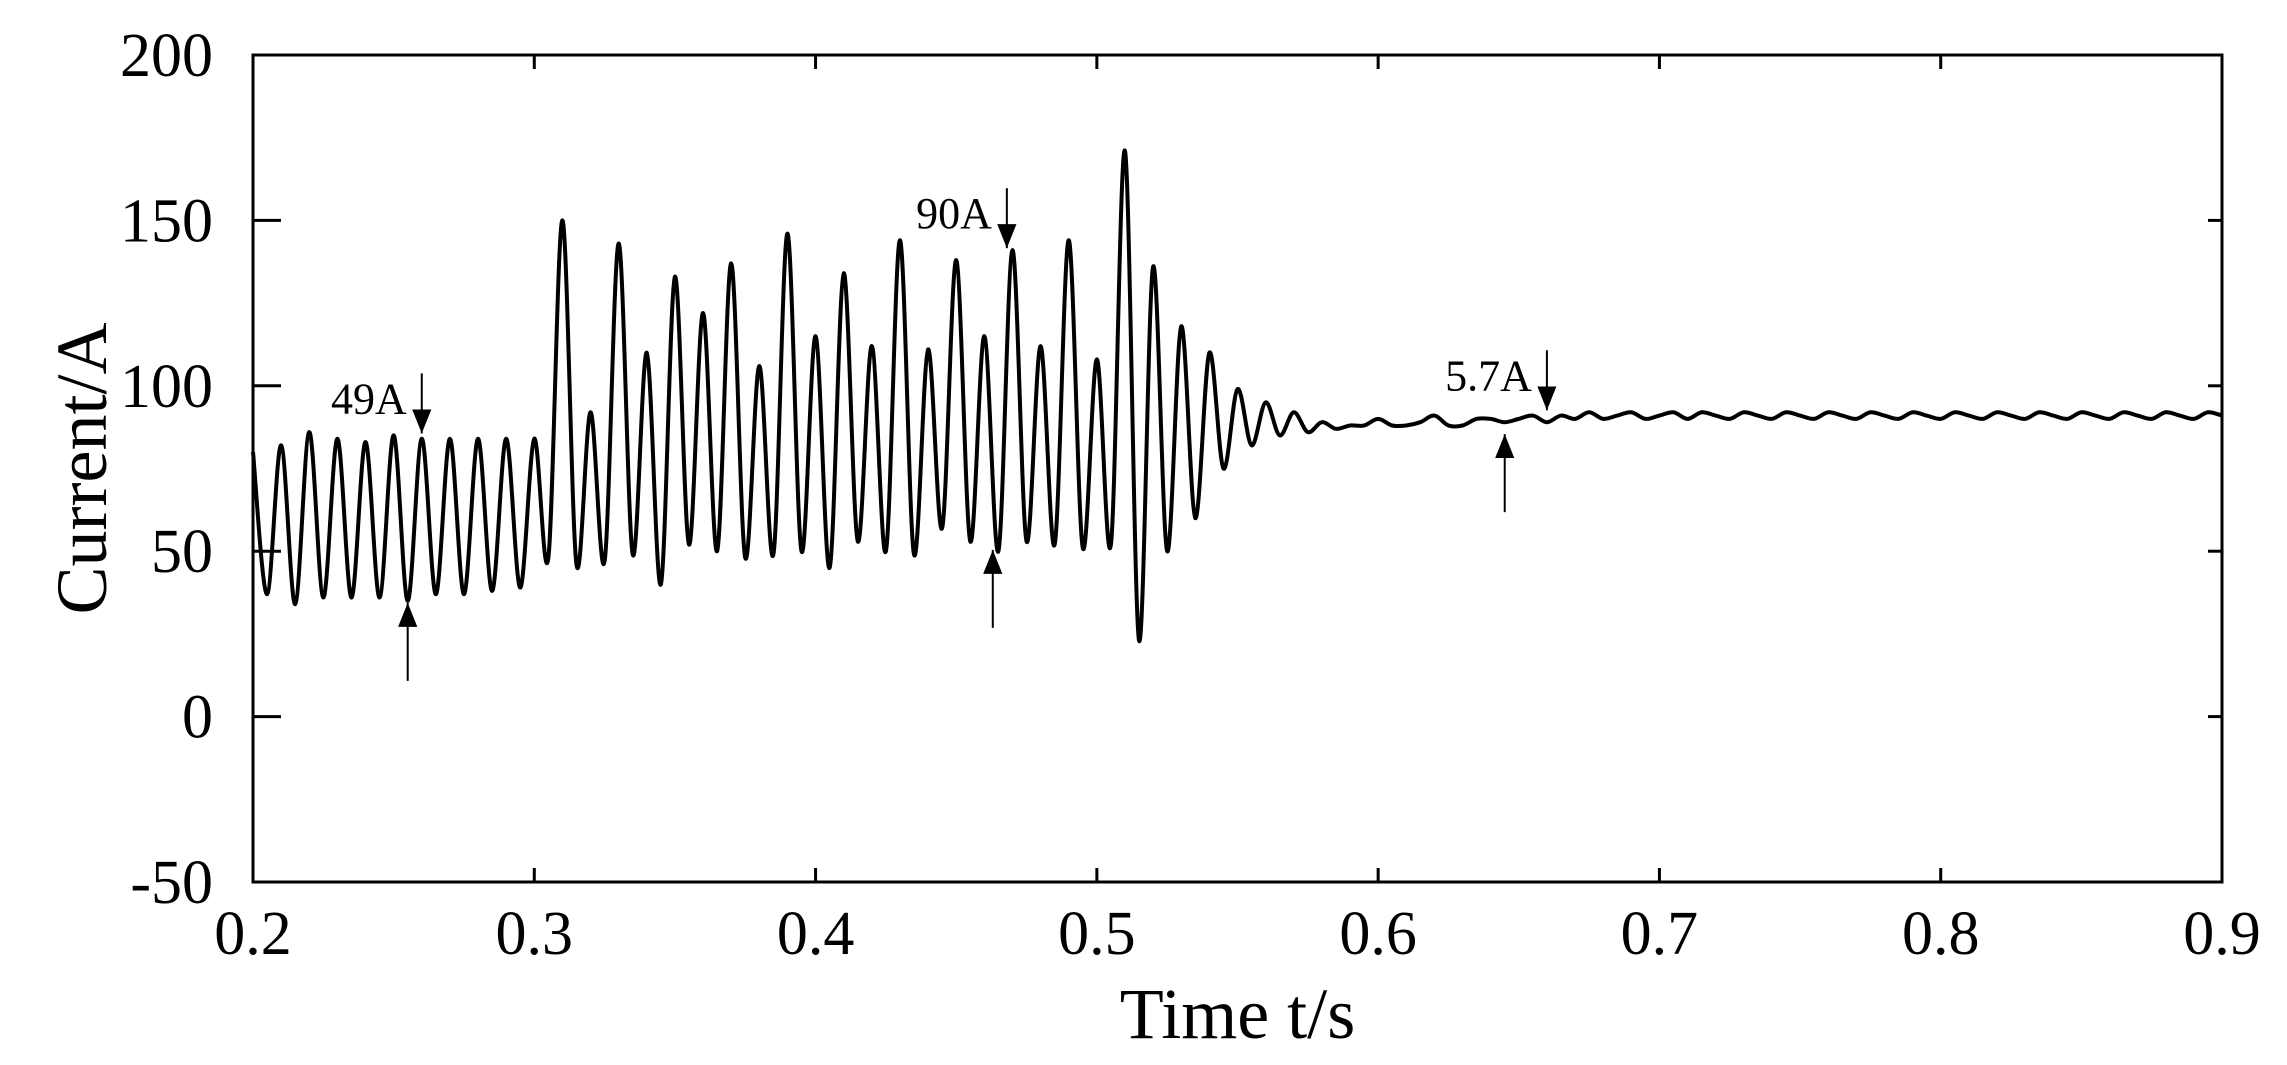 The width and height of the screenshot is (2287, 1065). What do you see at coordinates (166, 221) in the screenshot?
I see `y-tick-label: 150` at bounding box center [166, 221].